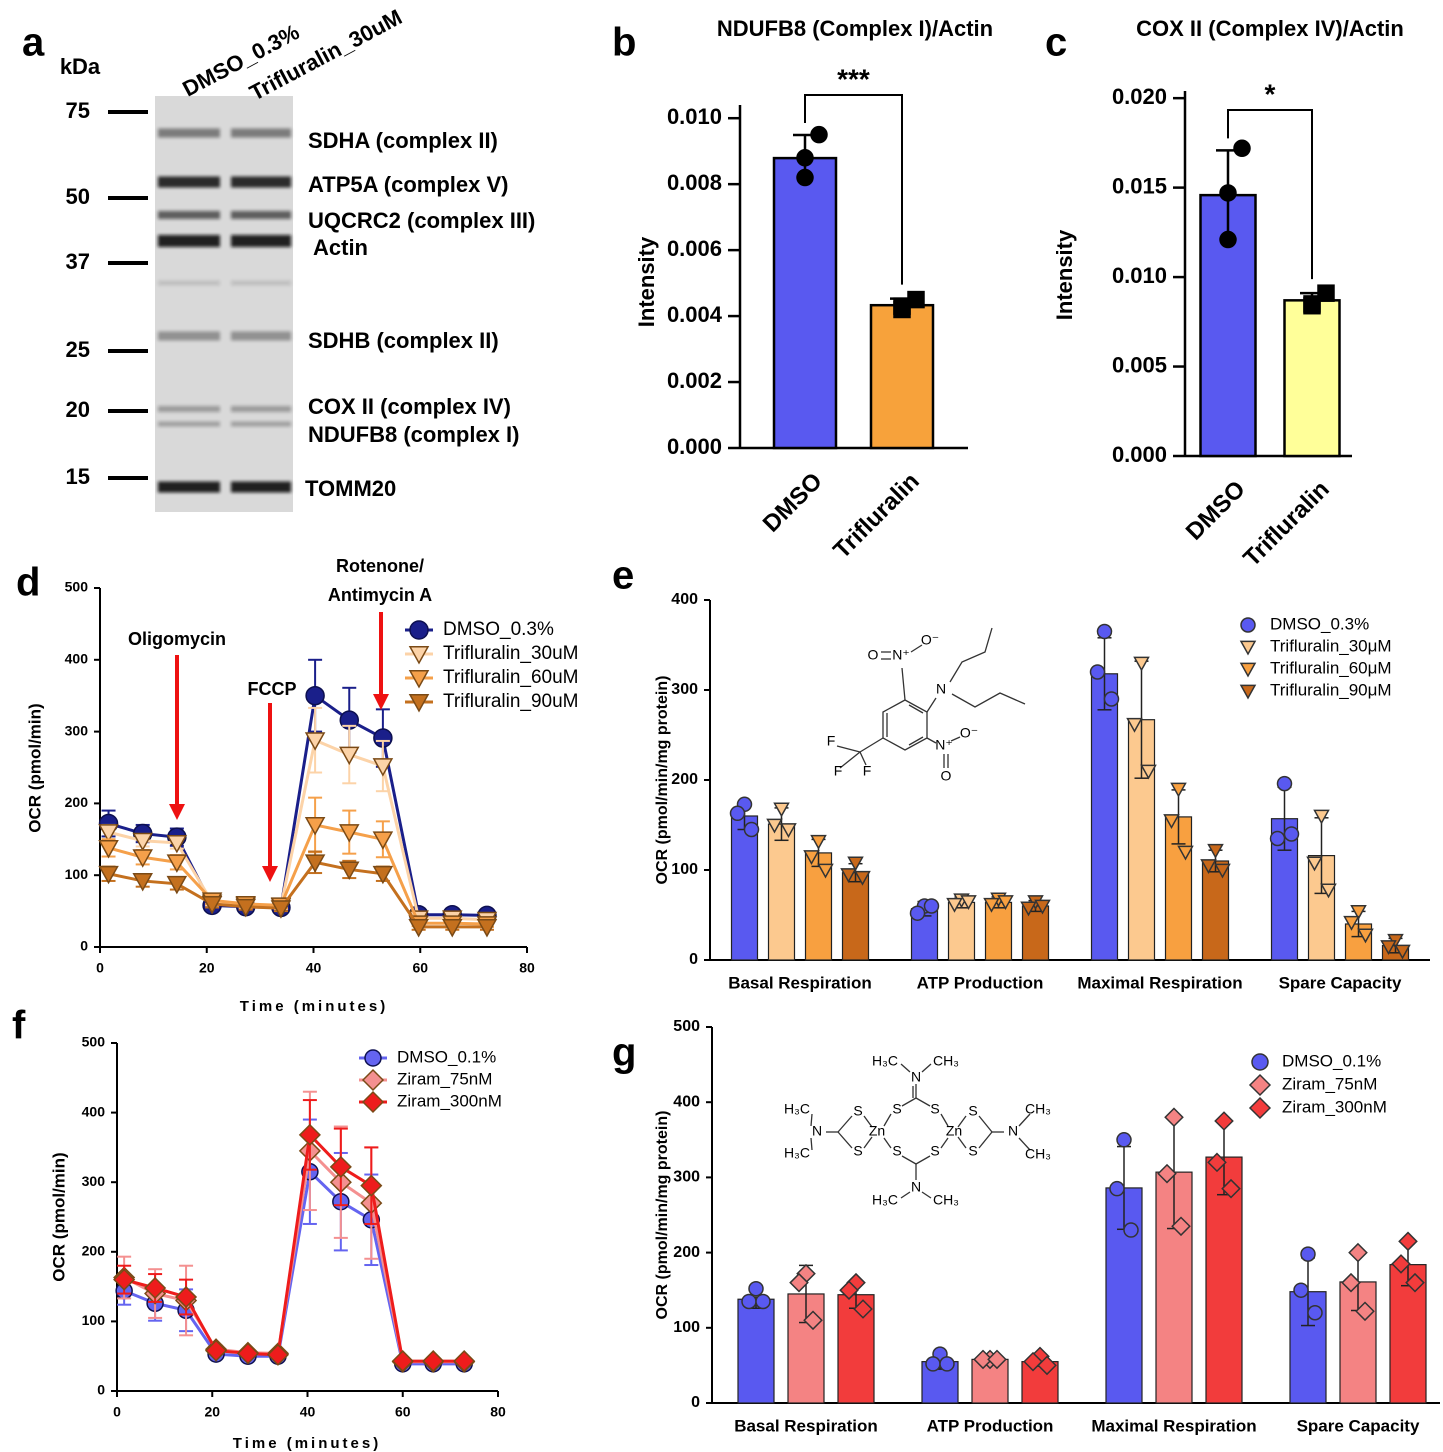  Describe the element at coordinates (498, 1412) in the screenshot. I see `x-tick-label: 80` at that location.